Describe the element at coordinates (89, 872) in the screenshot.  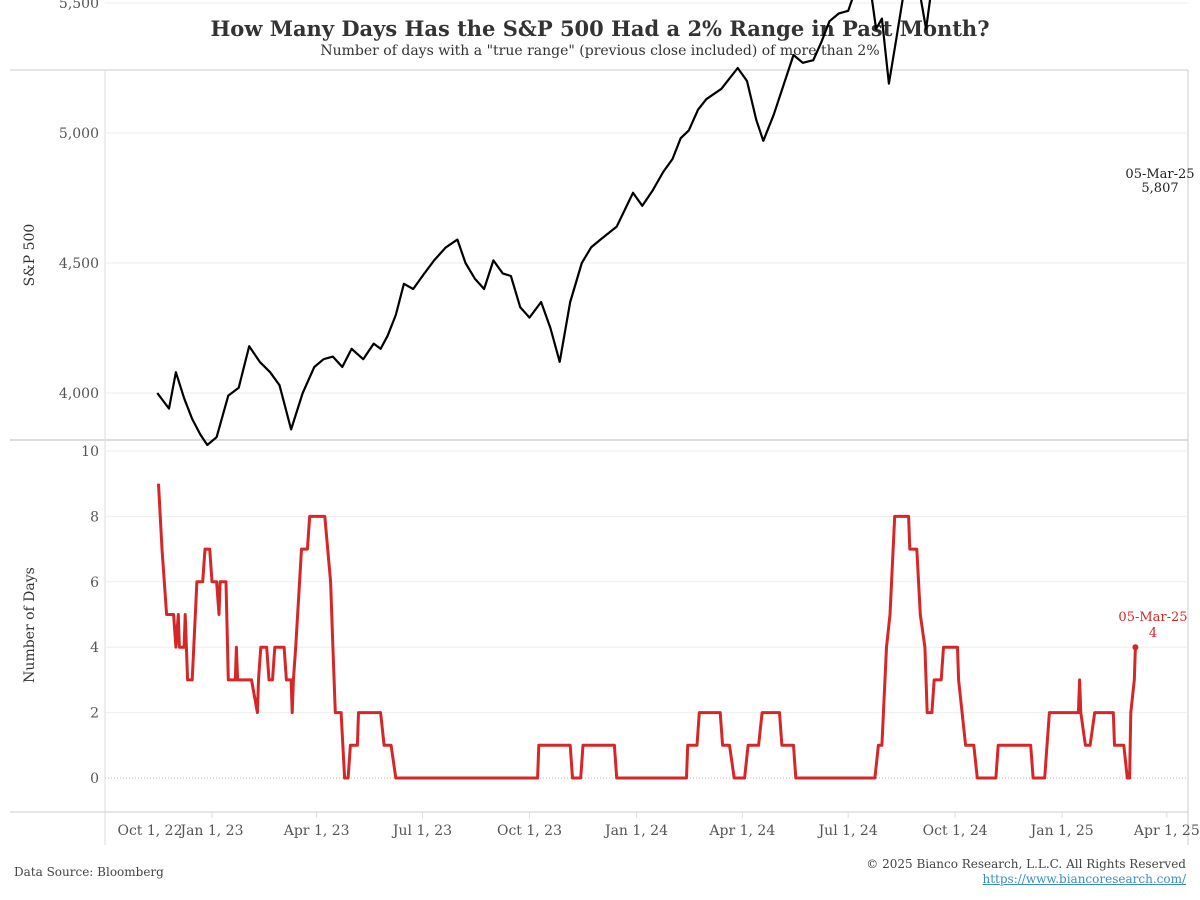
I see `data-source: Data Source: Bloomberg` at that location.